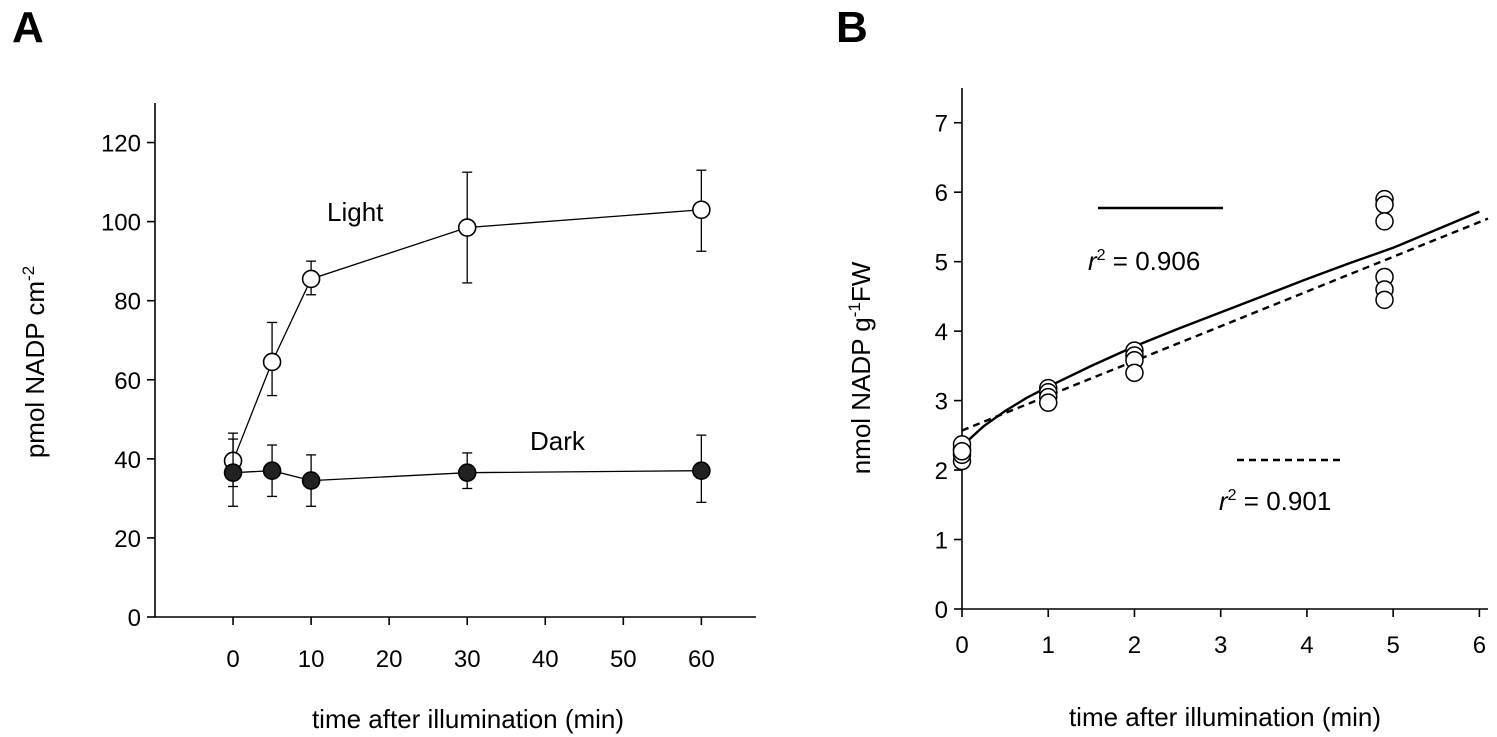 Image resolution: width=1497 pixels, height=737 pixels. What do you see at coordinates (121, 144) in the screenshot?
I see `y-tick-label: 120` at bounding box center [121, 144].